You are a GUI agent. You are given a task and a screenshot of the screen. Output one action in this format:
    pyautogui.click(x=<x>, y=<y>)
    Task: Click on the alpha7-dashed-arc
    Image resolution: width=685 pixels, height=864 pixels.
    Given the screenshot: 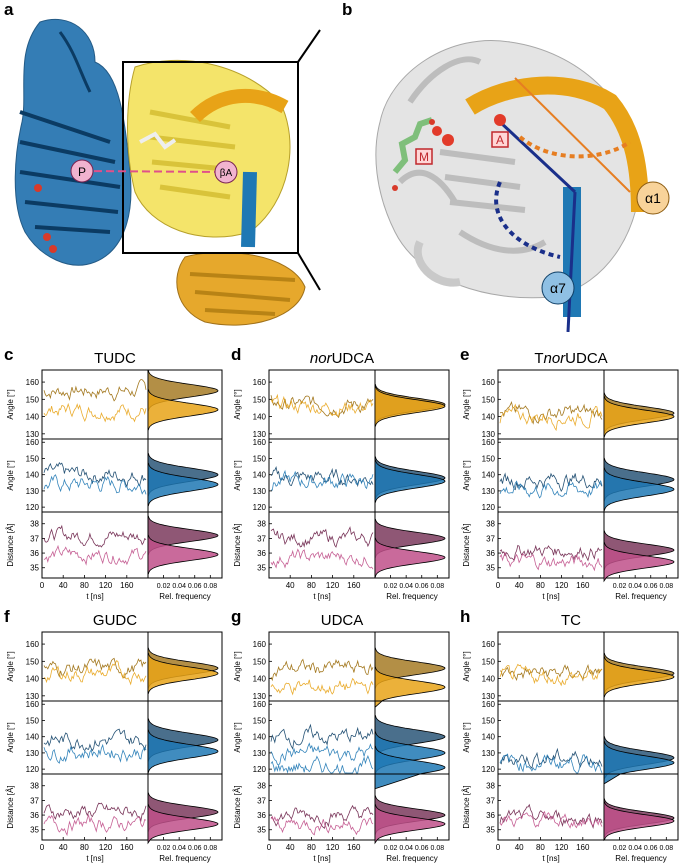 What is the action you would take?
    pyautogui.click(x=527, y=220)
    